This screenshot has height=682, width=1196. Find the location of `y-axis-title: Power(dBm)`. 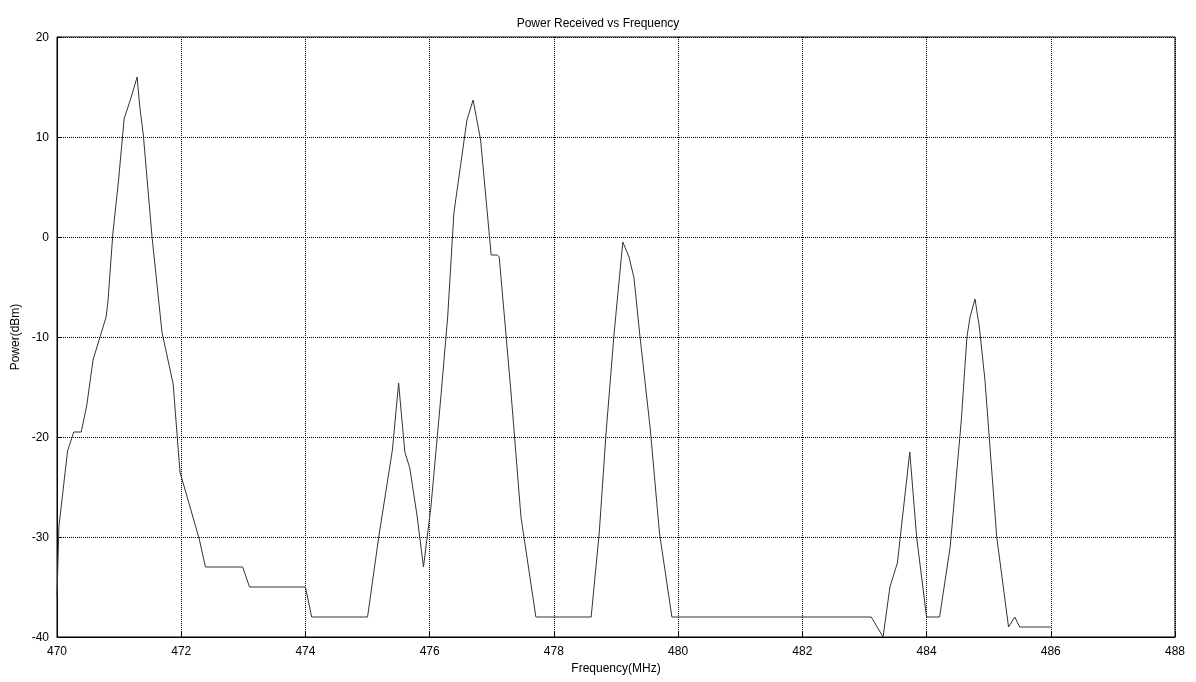

y-axis-title: Power(dBm) is located at coordinates (14, 337).